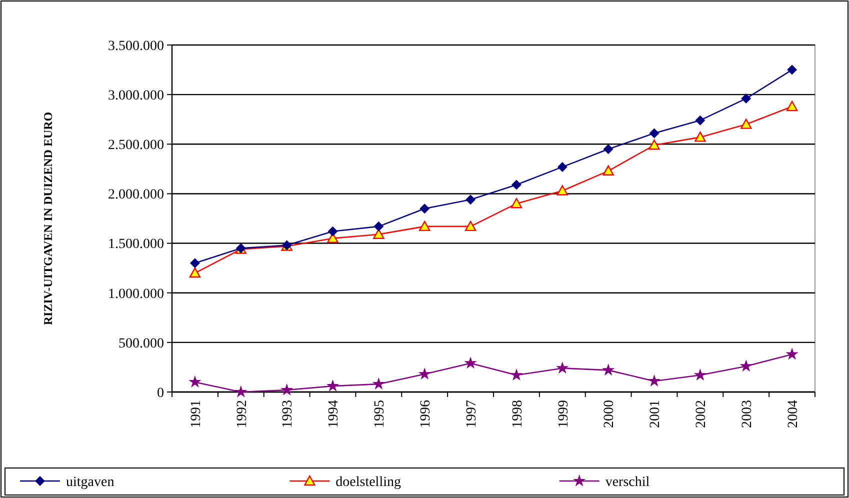 This screenshot has height=498, width=849. I want to click on x-tick-label: 1995, so click(380, 414).